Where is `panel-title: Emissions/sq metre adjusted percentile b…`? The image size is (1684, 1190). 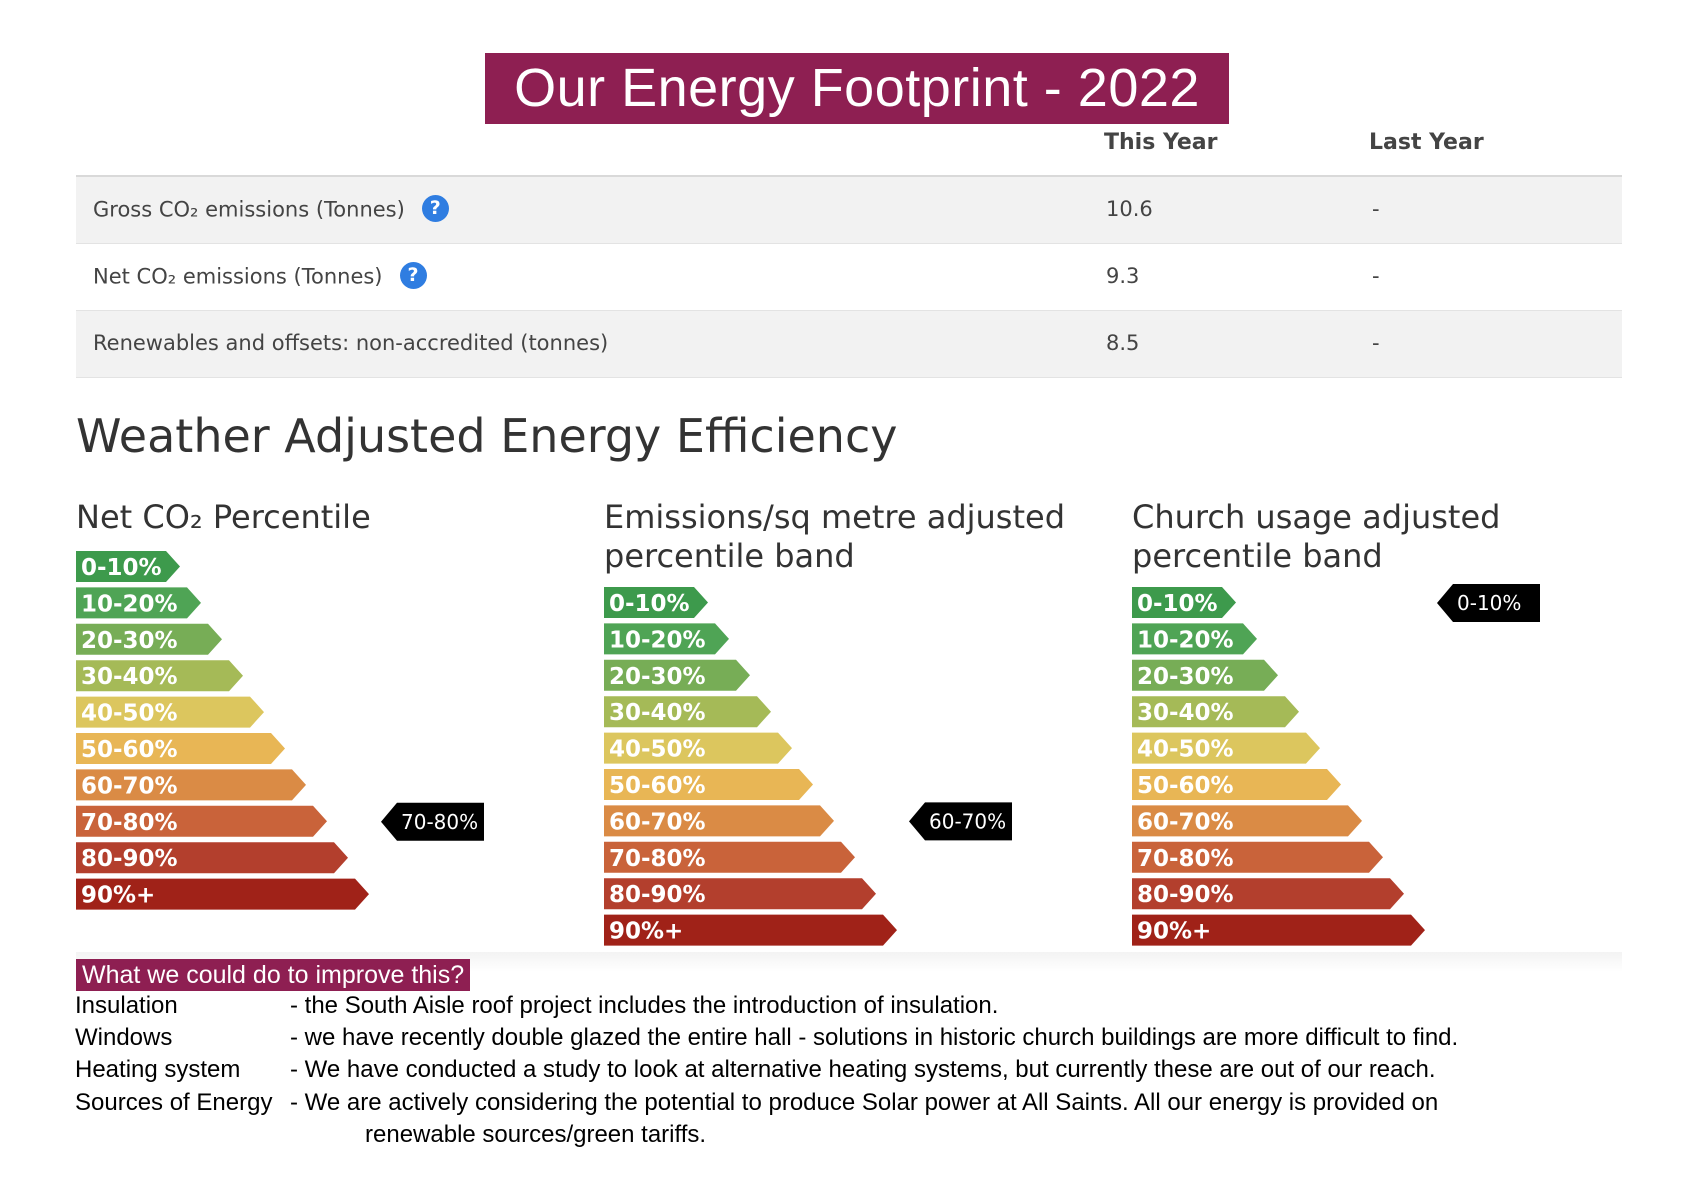 panel-title: Emissions/sq metre adjusted percentile b… is located at coordinates (835, 536).